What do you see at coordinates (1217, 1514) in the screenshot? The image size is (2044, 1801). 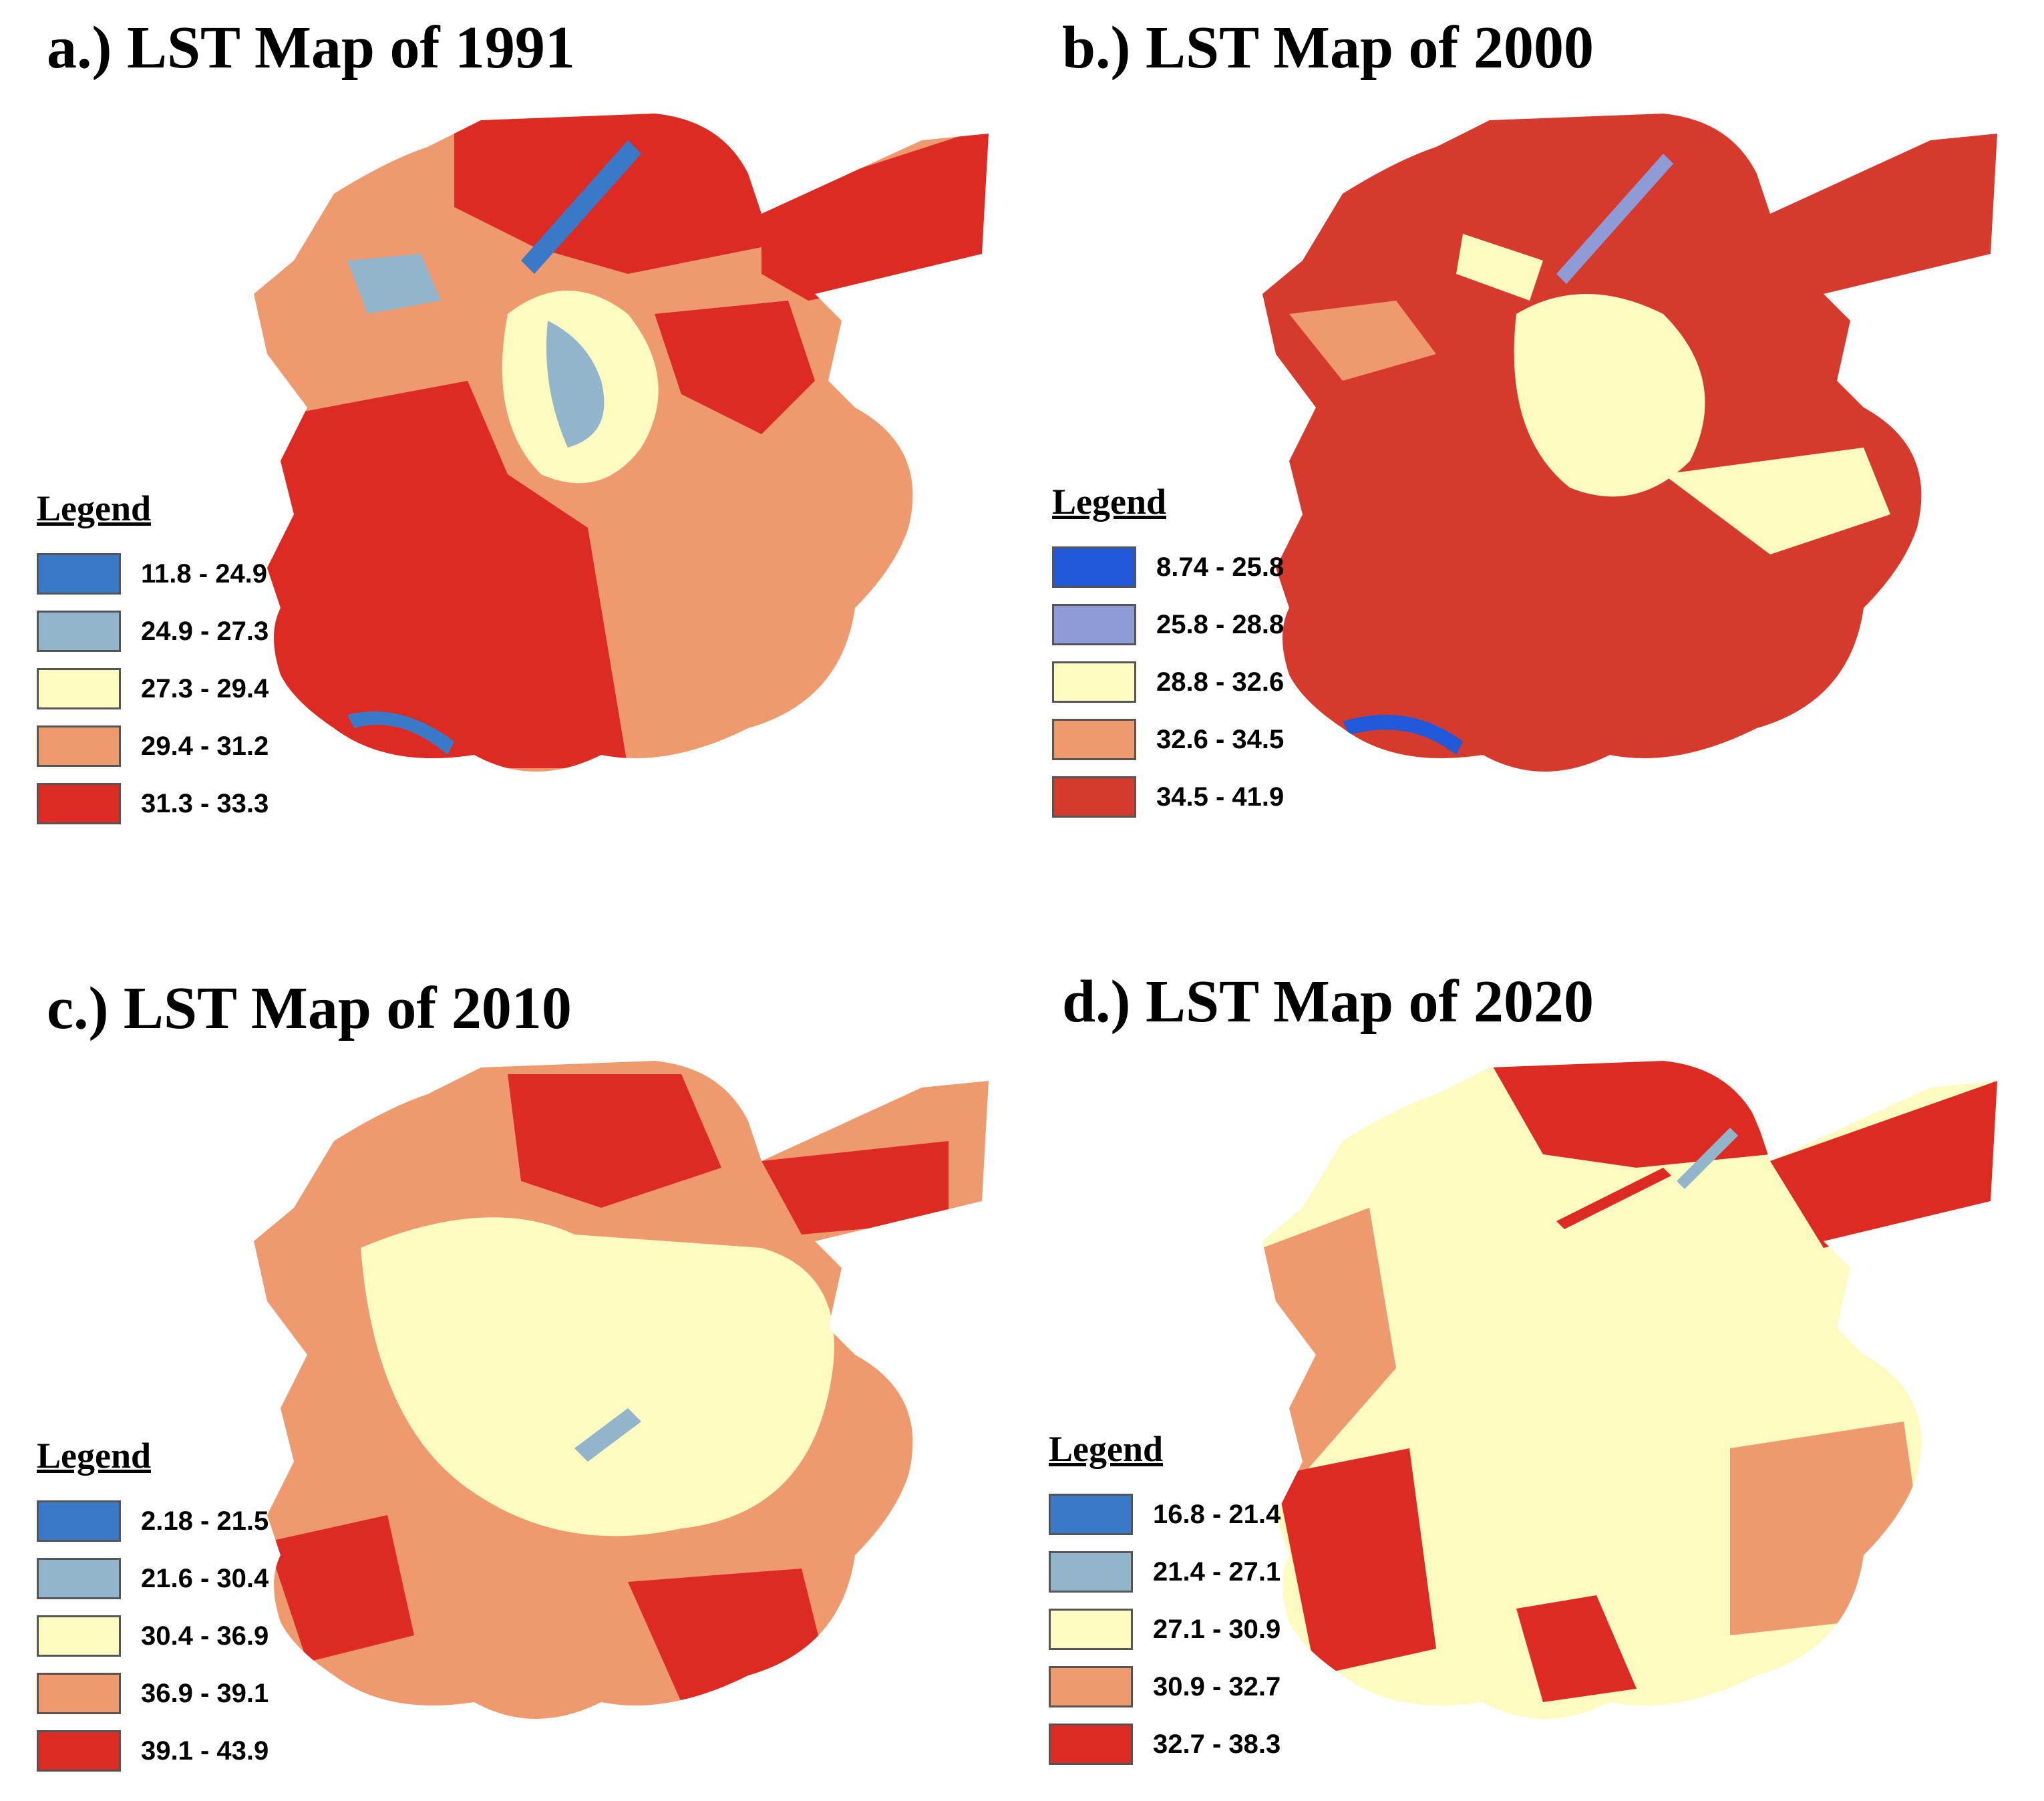 I see `legend-label: 16.8 - 21.4` at bounding box center [1217, 1514].